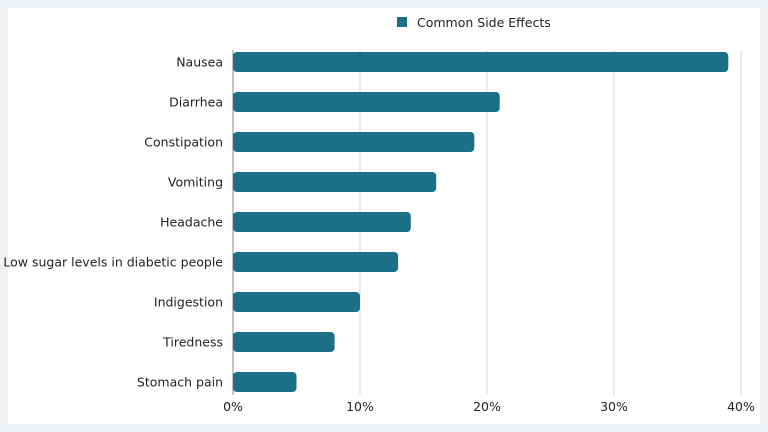 The width and height of the screenshot is (768, 432). What do you see at coordinates (360, 406) in the screenshot?
I see `x-tick-label: 10%` at bounding box center [360, 406].